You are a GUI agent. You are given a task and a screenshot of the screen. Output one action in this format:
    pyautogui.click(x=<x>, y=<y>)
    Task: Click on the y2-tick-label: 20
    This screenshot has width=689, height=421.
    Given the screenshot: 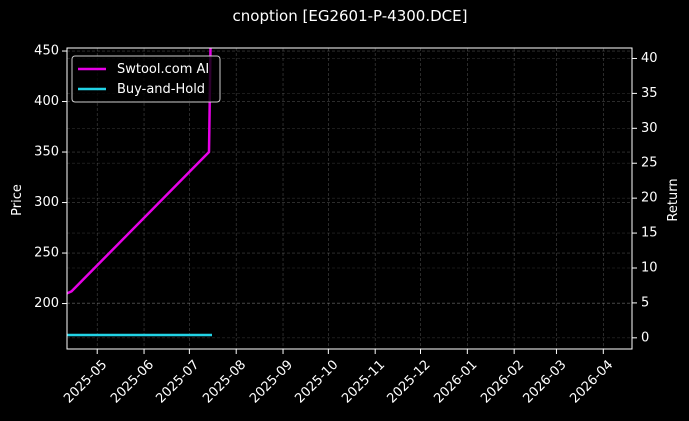 What is the action you would take?
    pyautogui.click(x=649, y=198)
    